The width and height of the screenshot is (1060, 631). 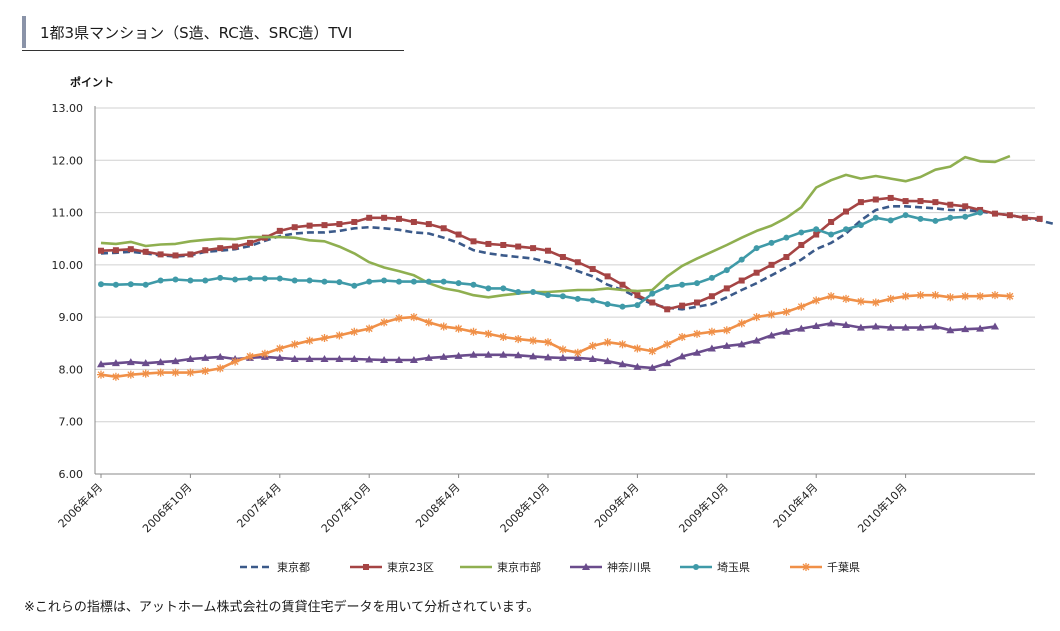 What do you see at coordinates (68, 213) in the screenshot?
I see `y-tick-label: 11.00` at bounding box center [68, 213].